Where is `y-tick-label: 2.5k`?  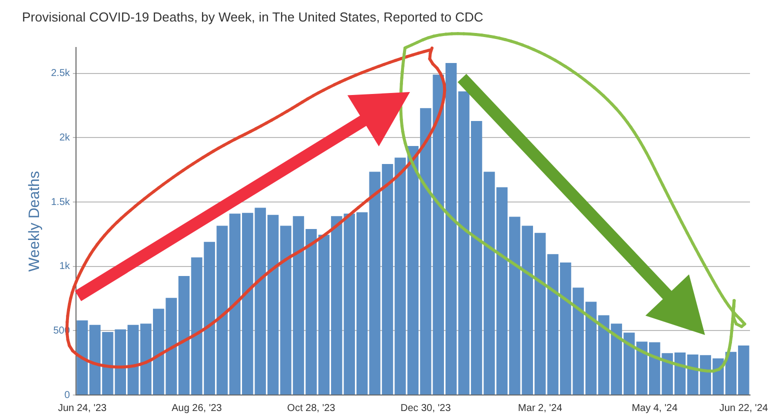
y-tick-label: 2.5k is located at coordinates (60, 74).